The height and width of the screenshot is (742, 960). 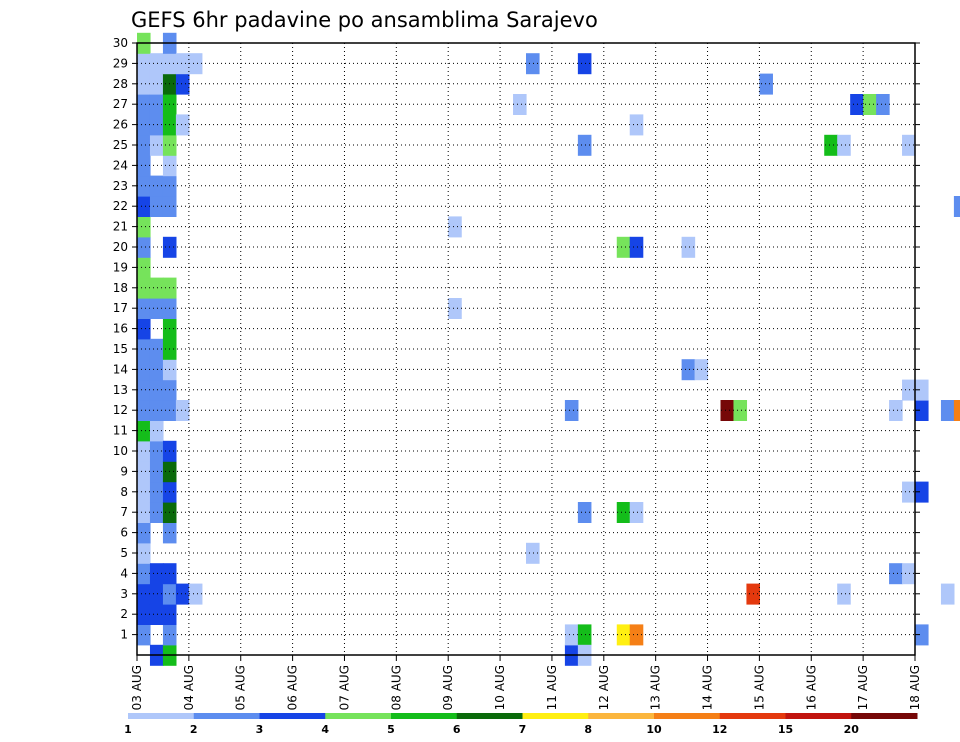 I want to click on y-tick-label: 14, so click(x=120, y=369).